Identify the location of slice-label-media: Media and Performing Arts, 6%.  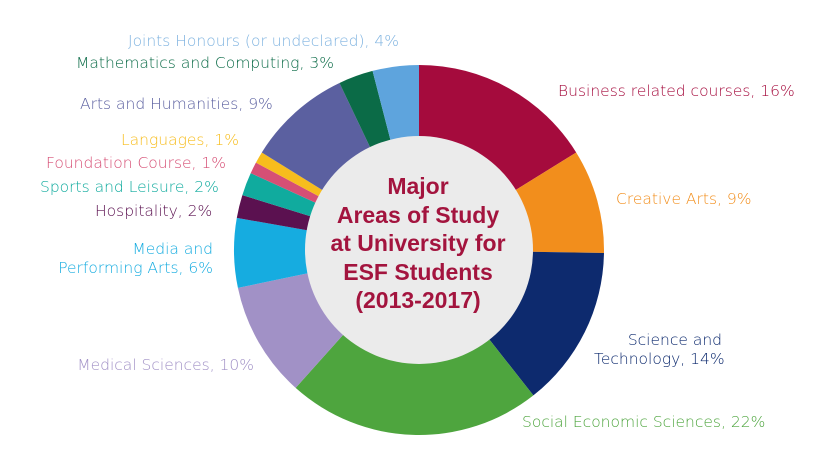
(135, 258).